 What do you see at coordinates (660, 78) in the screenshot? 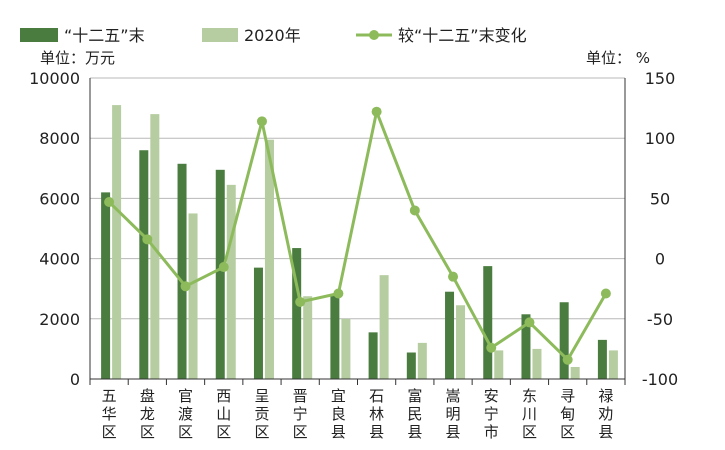
I see `right-tick-label: 150` at bounding box center [660, 78].